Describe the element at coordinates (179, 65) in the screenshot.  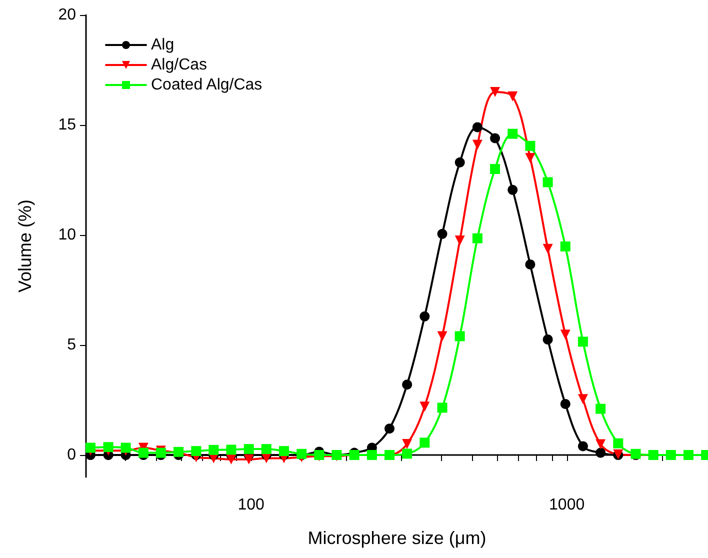
I see `legend-label: Alg/Cas` at that location.